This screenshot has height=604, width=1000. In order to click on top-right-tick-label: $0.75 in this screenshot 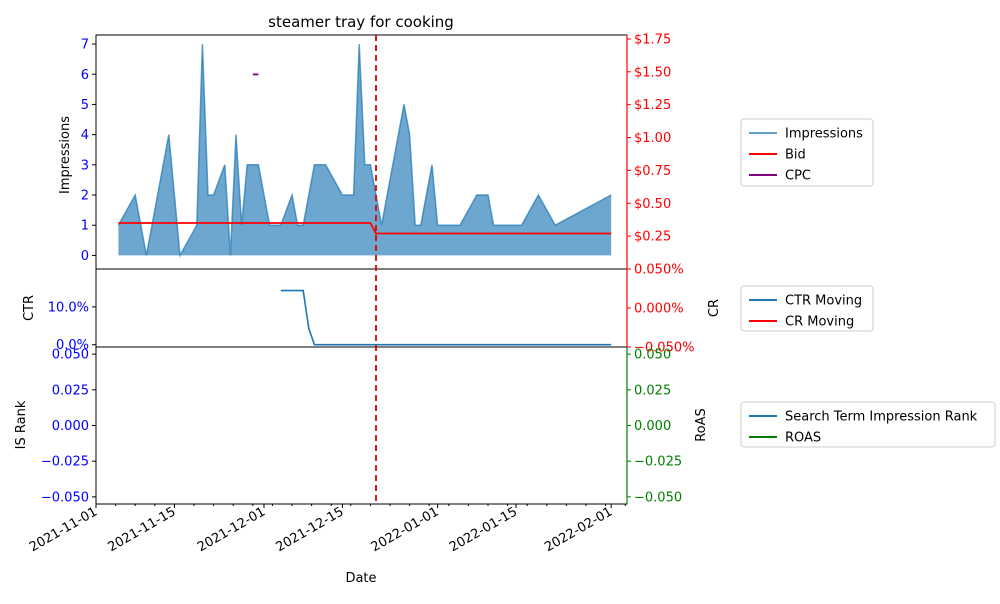, I will do `click(652, 171)`.